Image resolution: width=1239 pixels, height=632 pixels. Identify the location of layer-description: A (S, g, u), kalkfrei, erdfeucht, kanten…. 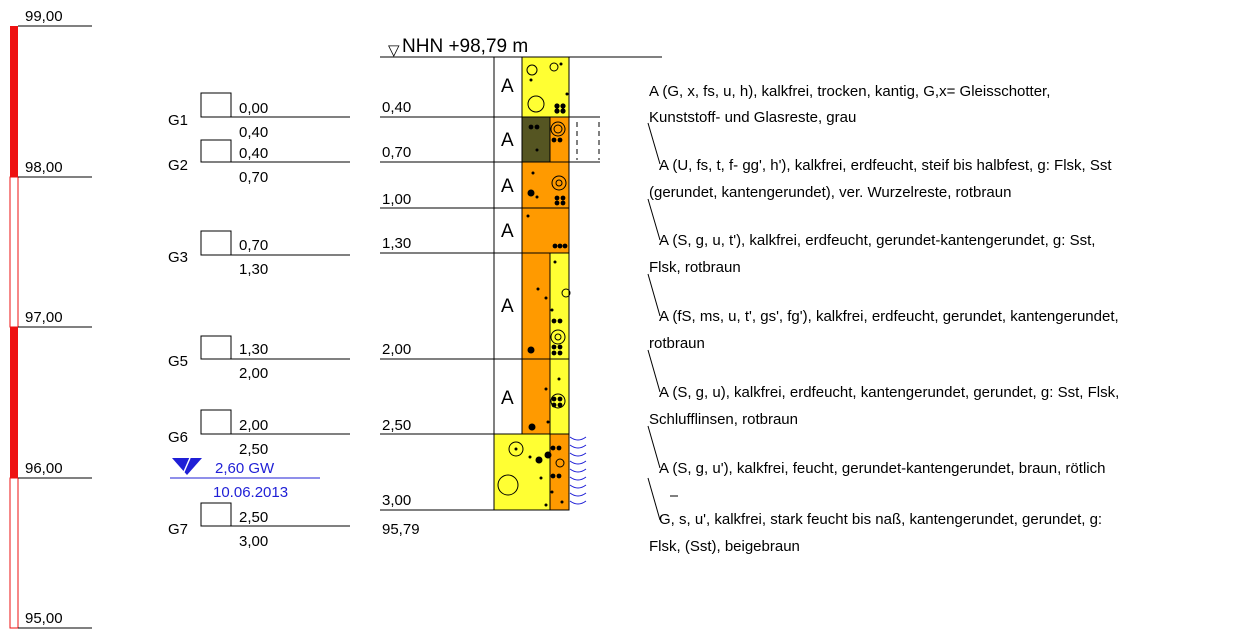
(889, 392).